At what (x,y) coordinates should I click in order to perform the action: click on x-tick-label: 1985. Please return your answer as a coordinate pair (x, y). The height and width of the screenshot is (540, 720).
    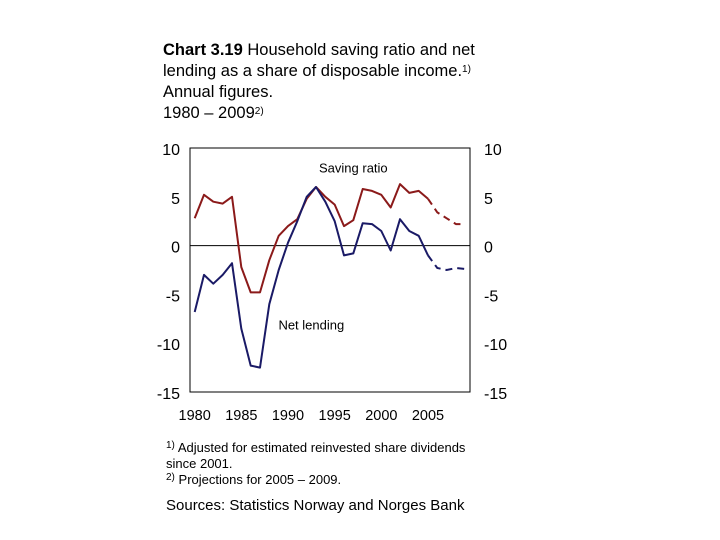
    Looking at the image, I should click on (241, 416).